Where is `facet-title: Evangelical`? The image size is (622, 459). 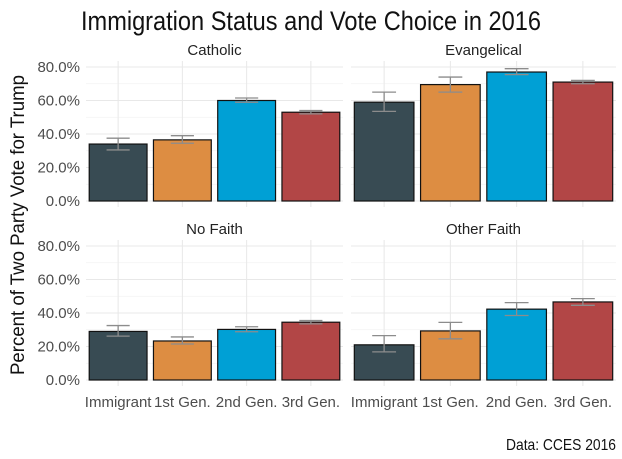 facet-title: Evangelical is located at coordinates (483, 50).